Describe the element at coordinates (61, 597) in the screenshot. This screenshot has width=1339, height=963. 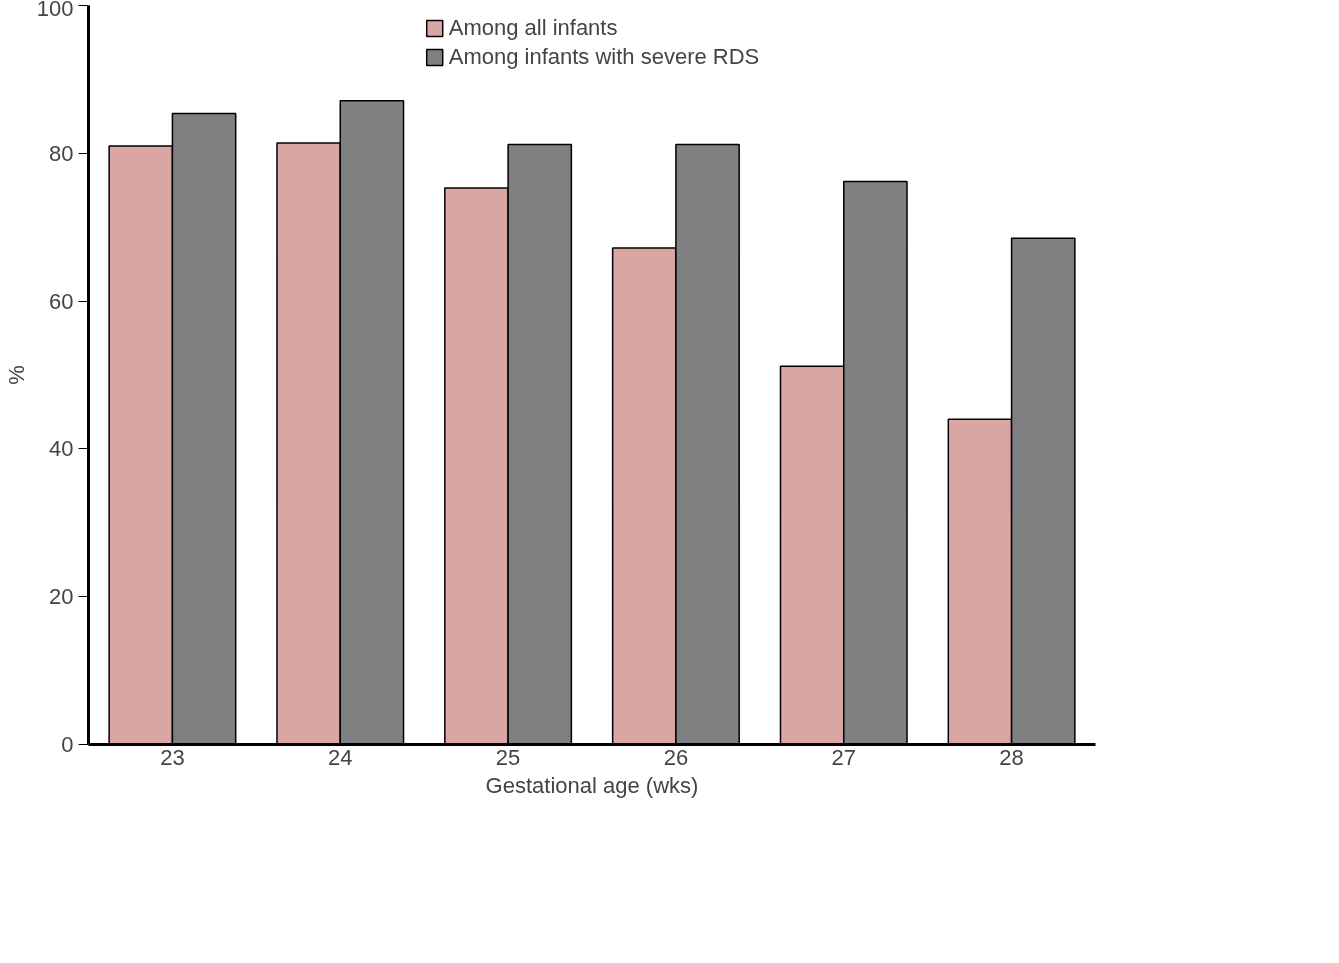
I see `y-tick-label: 20` at that location.